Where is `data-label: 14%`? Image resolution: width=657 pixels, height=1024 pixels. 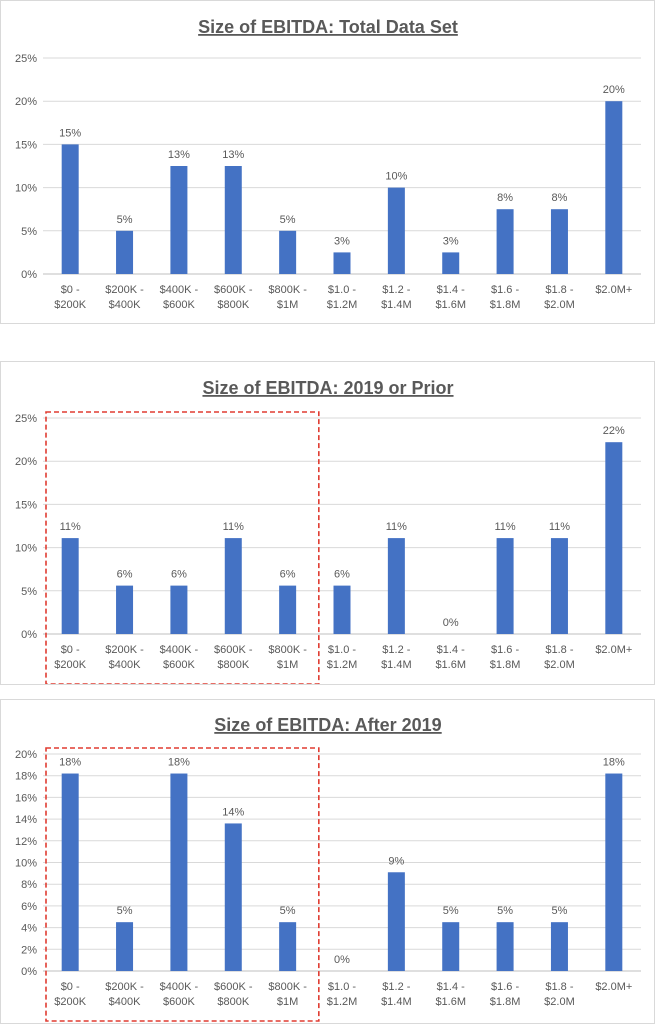
data-label: 14% is located at coordinates (233, 812).